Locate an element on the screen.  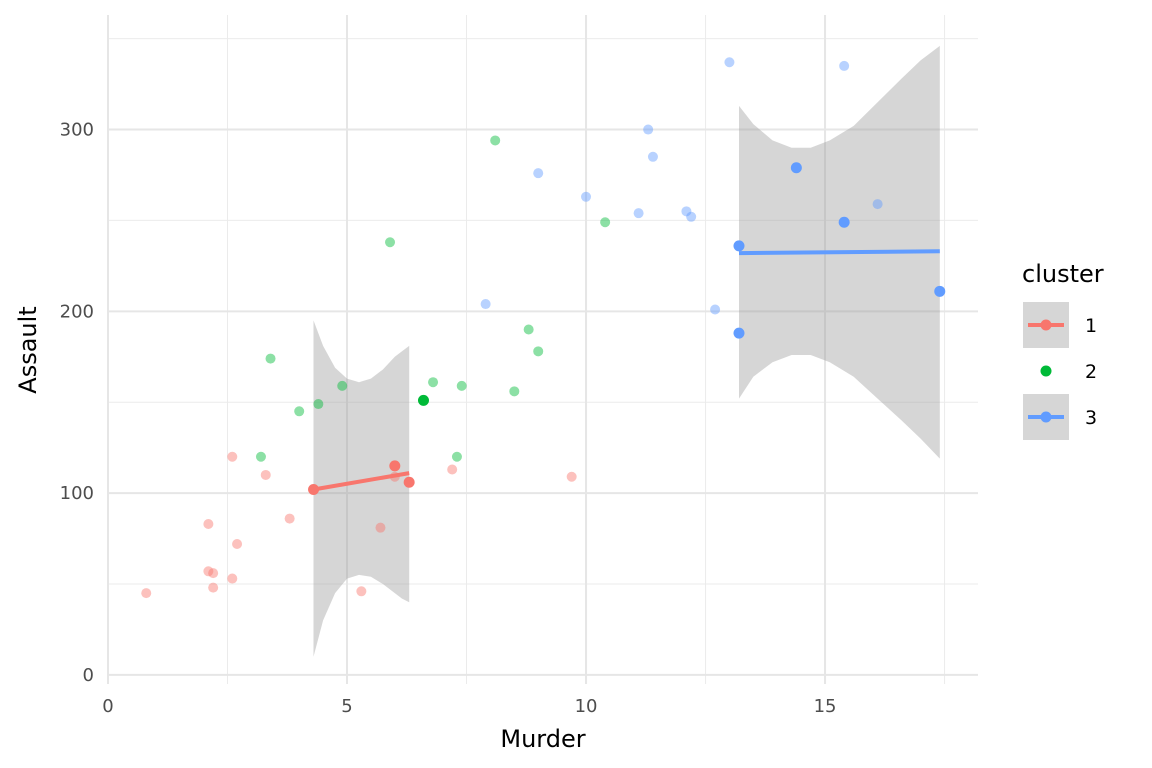
legend-title: cluster is located at coordinates (1063, 274).